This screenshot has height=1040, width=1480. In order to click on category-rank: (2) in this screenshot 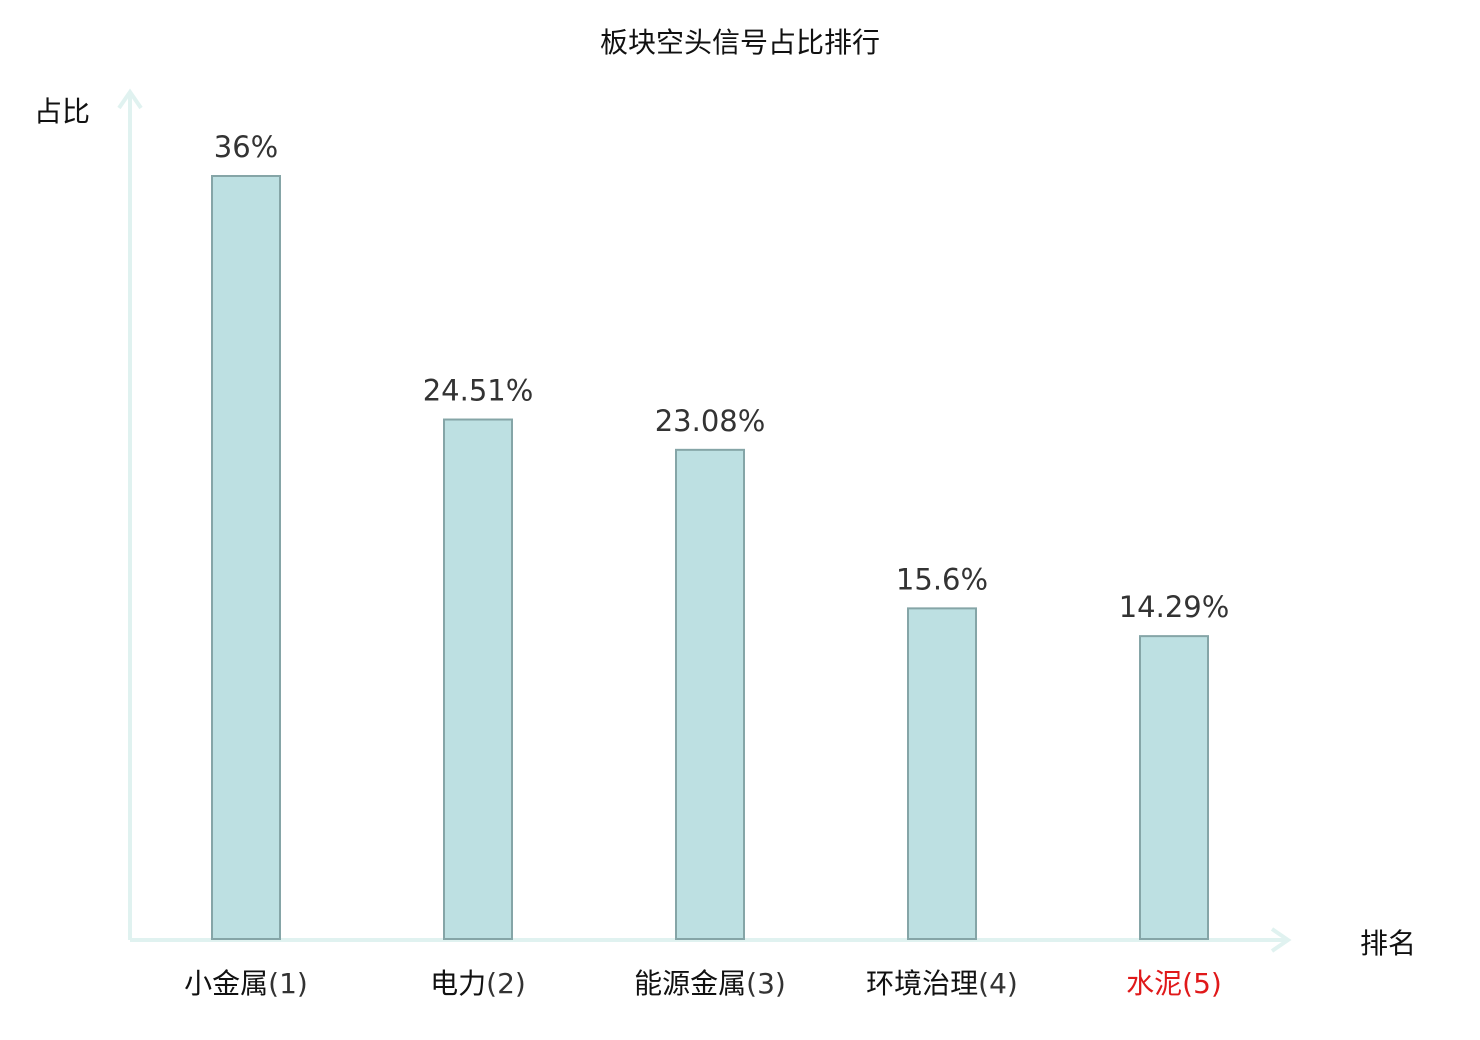, I will do `click(506, 983)`.